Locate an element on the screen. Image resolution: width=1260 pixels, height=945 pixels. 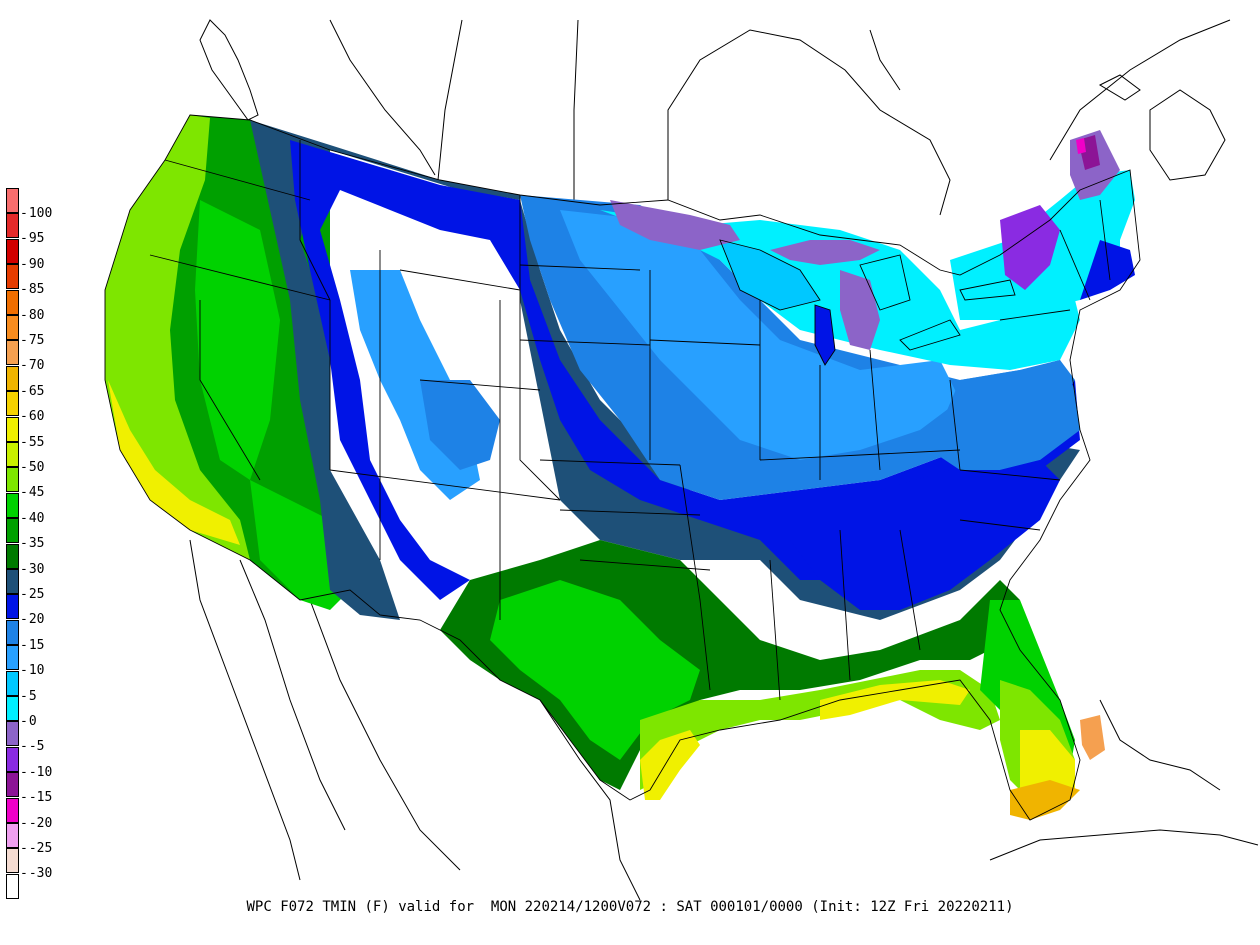
legend-label: -15 is located at coordinates (36, 797).